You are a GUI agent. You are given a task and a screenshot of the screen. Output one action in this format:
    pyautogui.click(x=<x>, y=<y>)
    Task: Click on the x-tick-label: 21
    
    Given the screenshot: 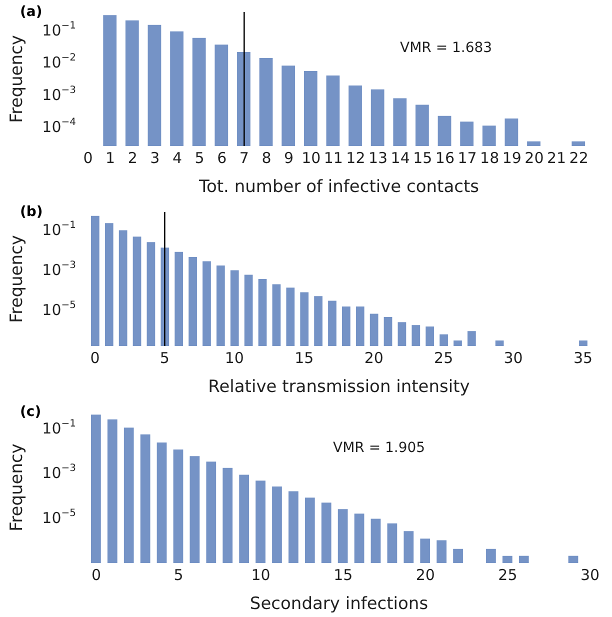 What is the action you would take?
    pyautogui.click(x=556, y=158)
    